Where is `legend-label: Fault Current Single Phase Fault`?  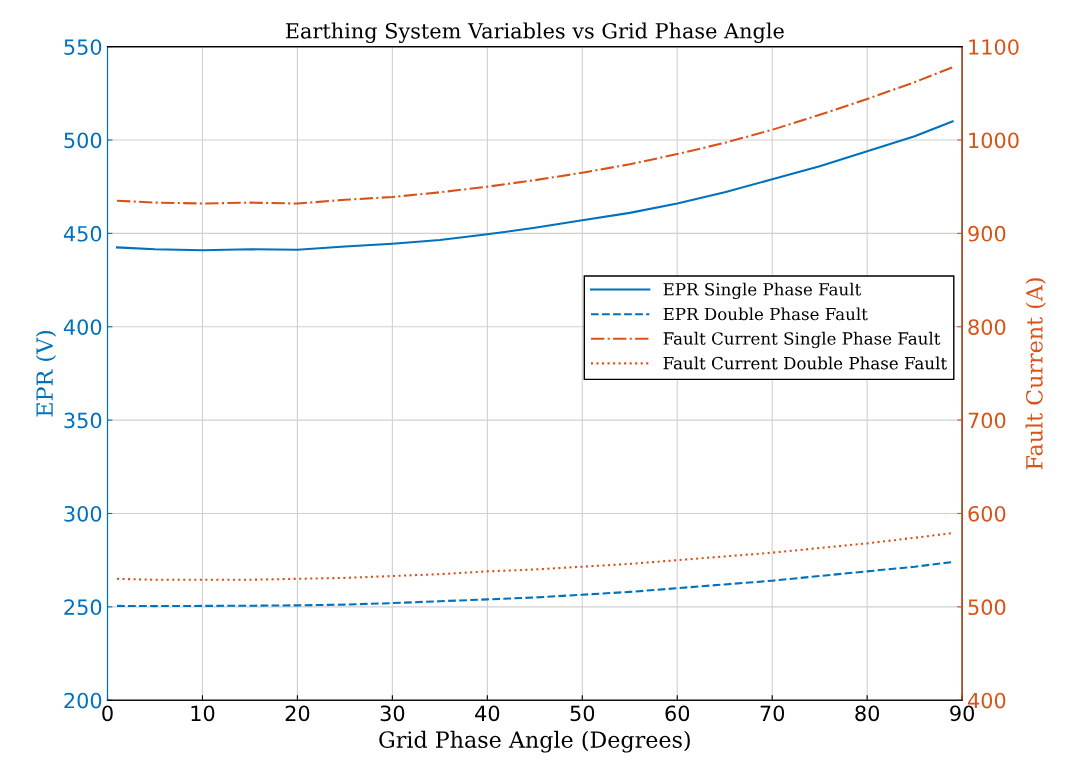
legend-label: Fault Current Single Phase Fault is located at coordinates (802, 340).